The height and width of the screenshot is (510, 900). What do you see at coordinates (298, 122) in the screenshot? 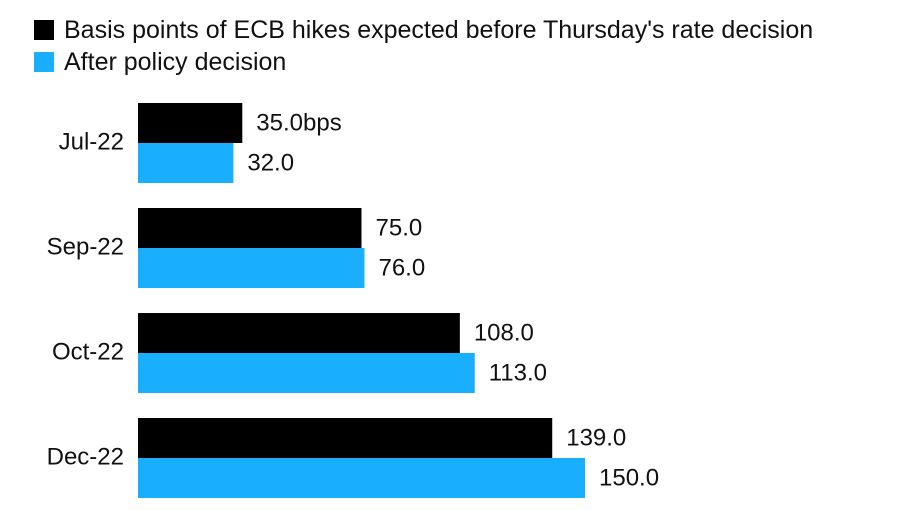
I see `data-label-before: 35.0bps` at bounding box center [298, 122].